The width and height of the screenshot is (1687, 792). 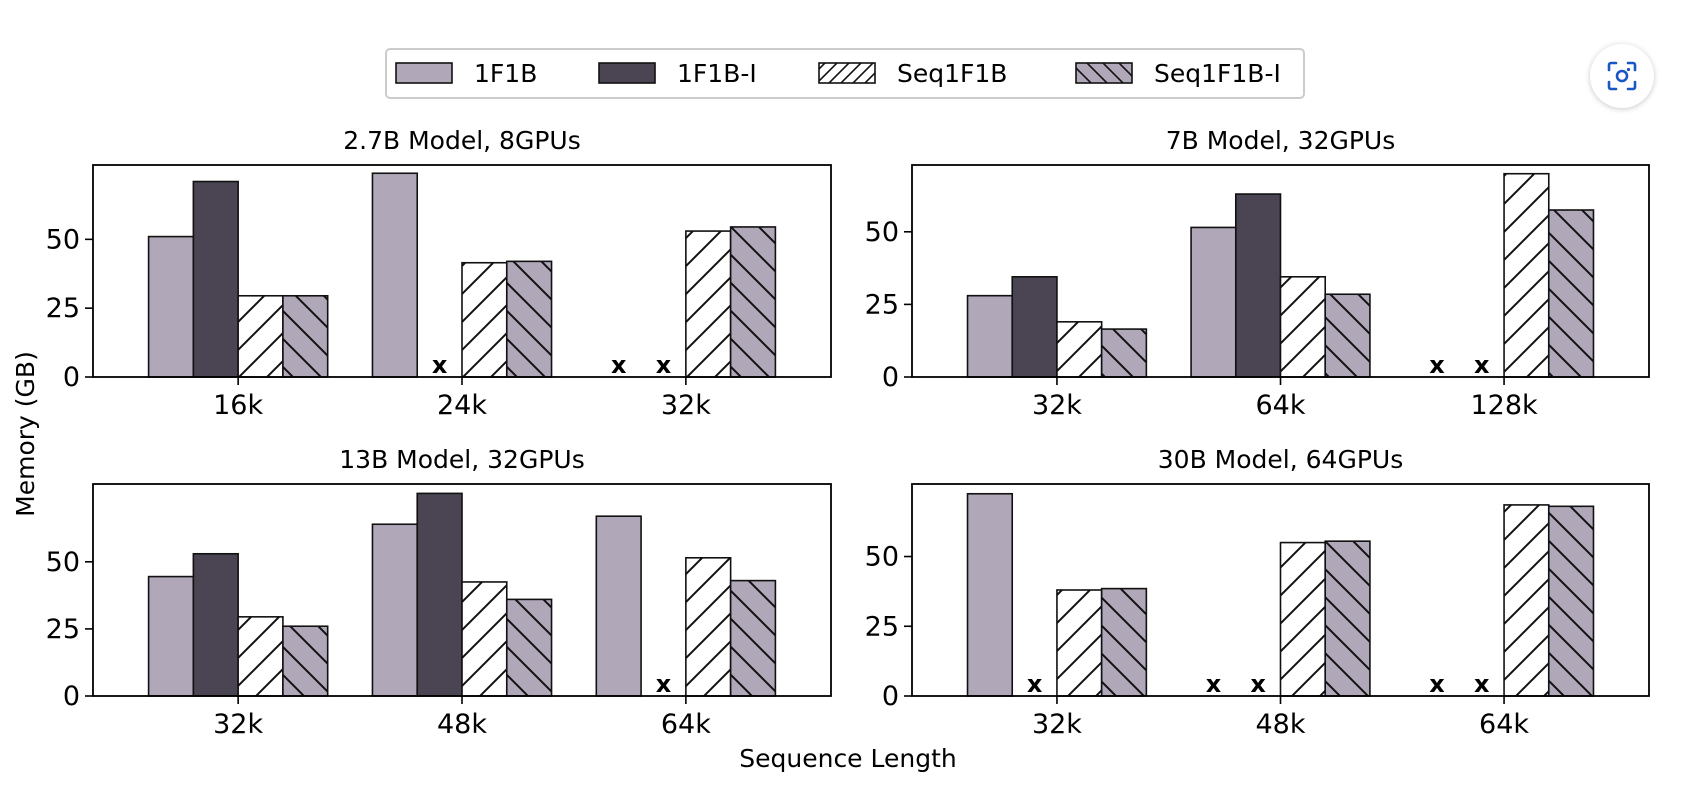 I want to click on panel-title: 30B Model, 64GPUs, so click(x=1280, y=459).